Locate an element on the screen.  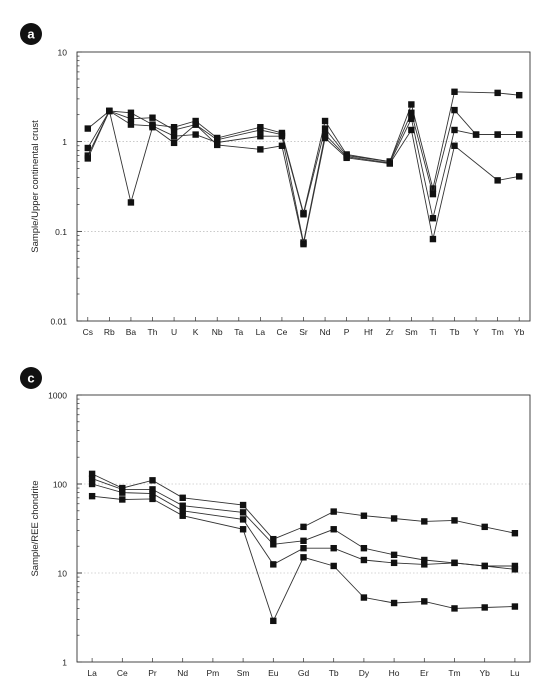
x-tick-label: Ba is located at coordinates (131, 332).